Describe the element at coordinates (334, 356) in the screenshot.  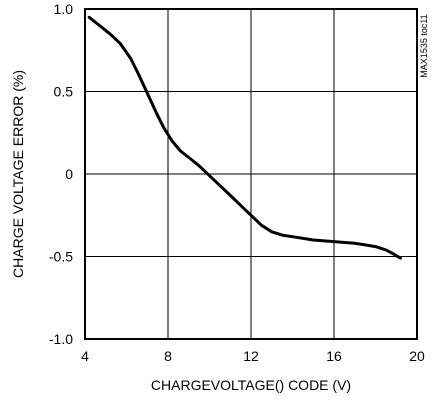
I see `x-tick-label: 16` at that location.